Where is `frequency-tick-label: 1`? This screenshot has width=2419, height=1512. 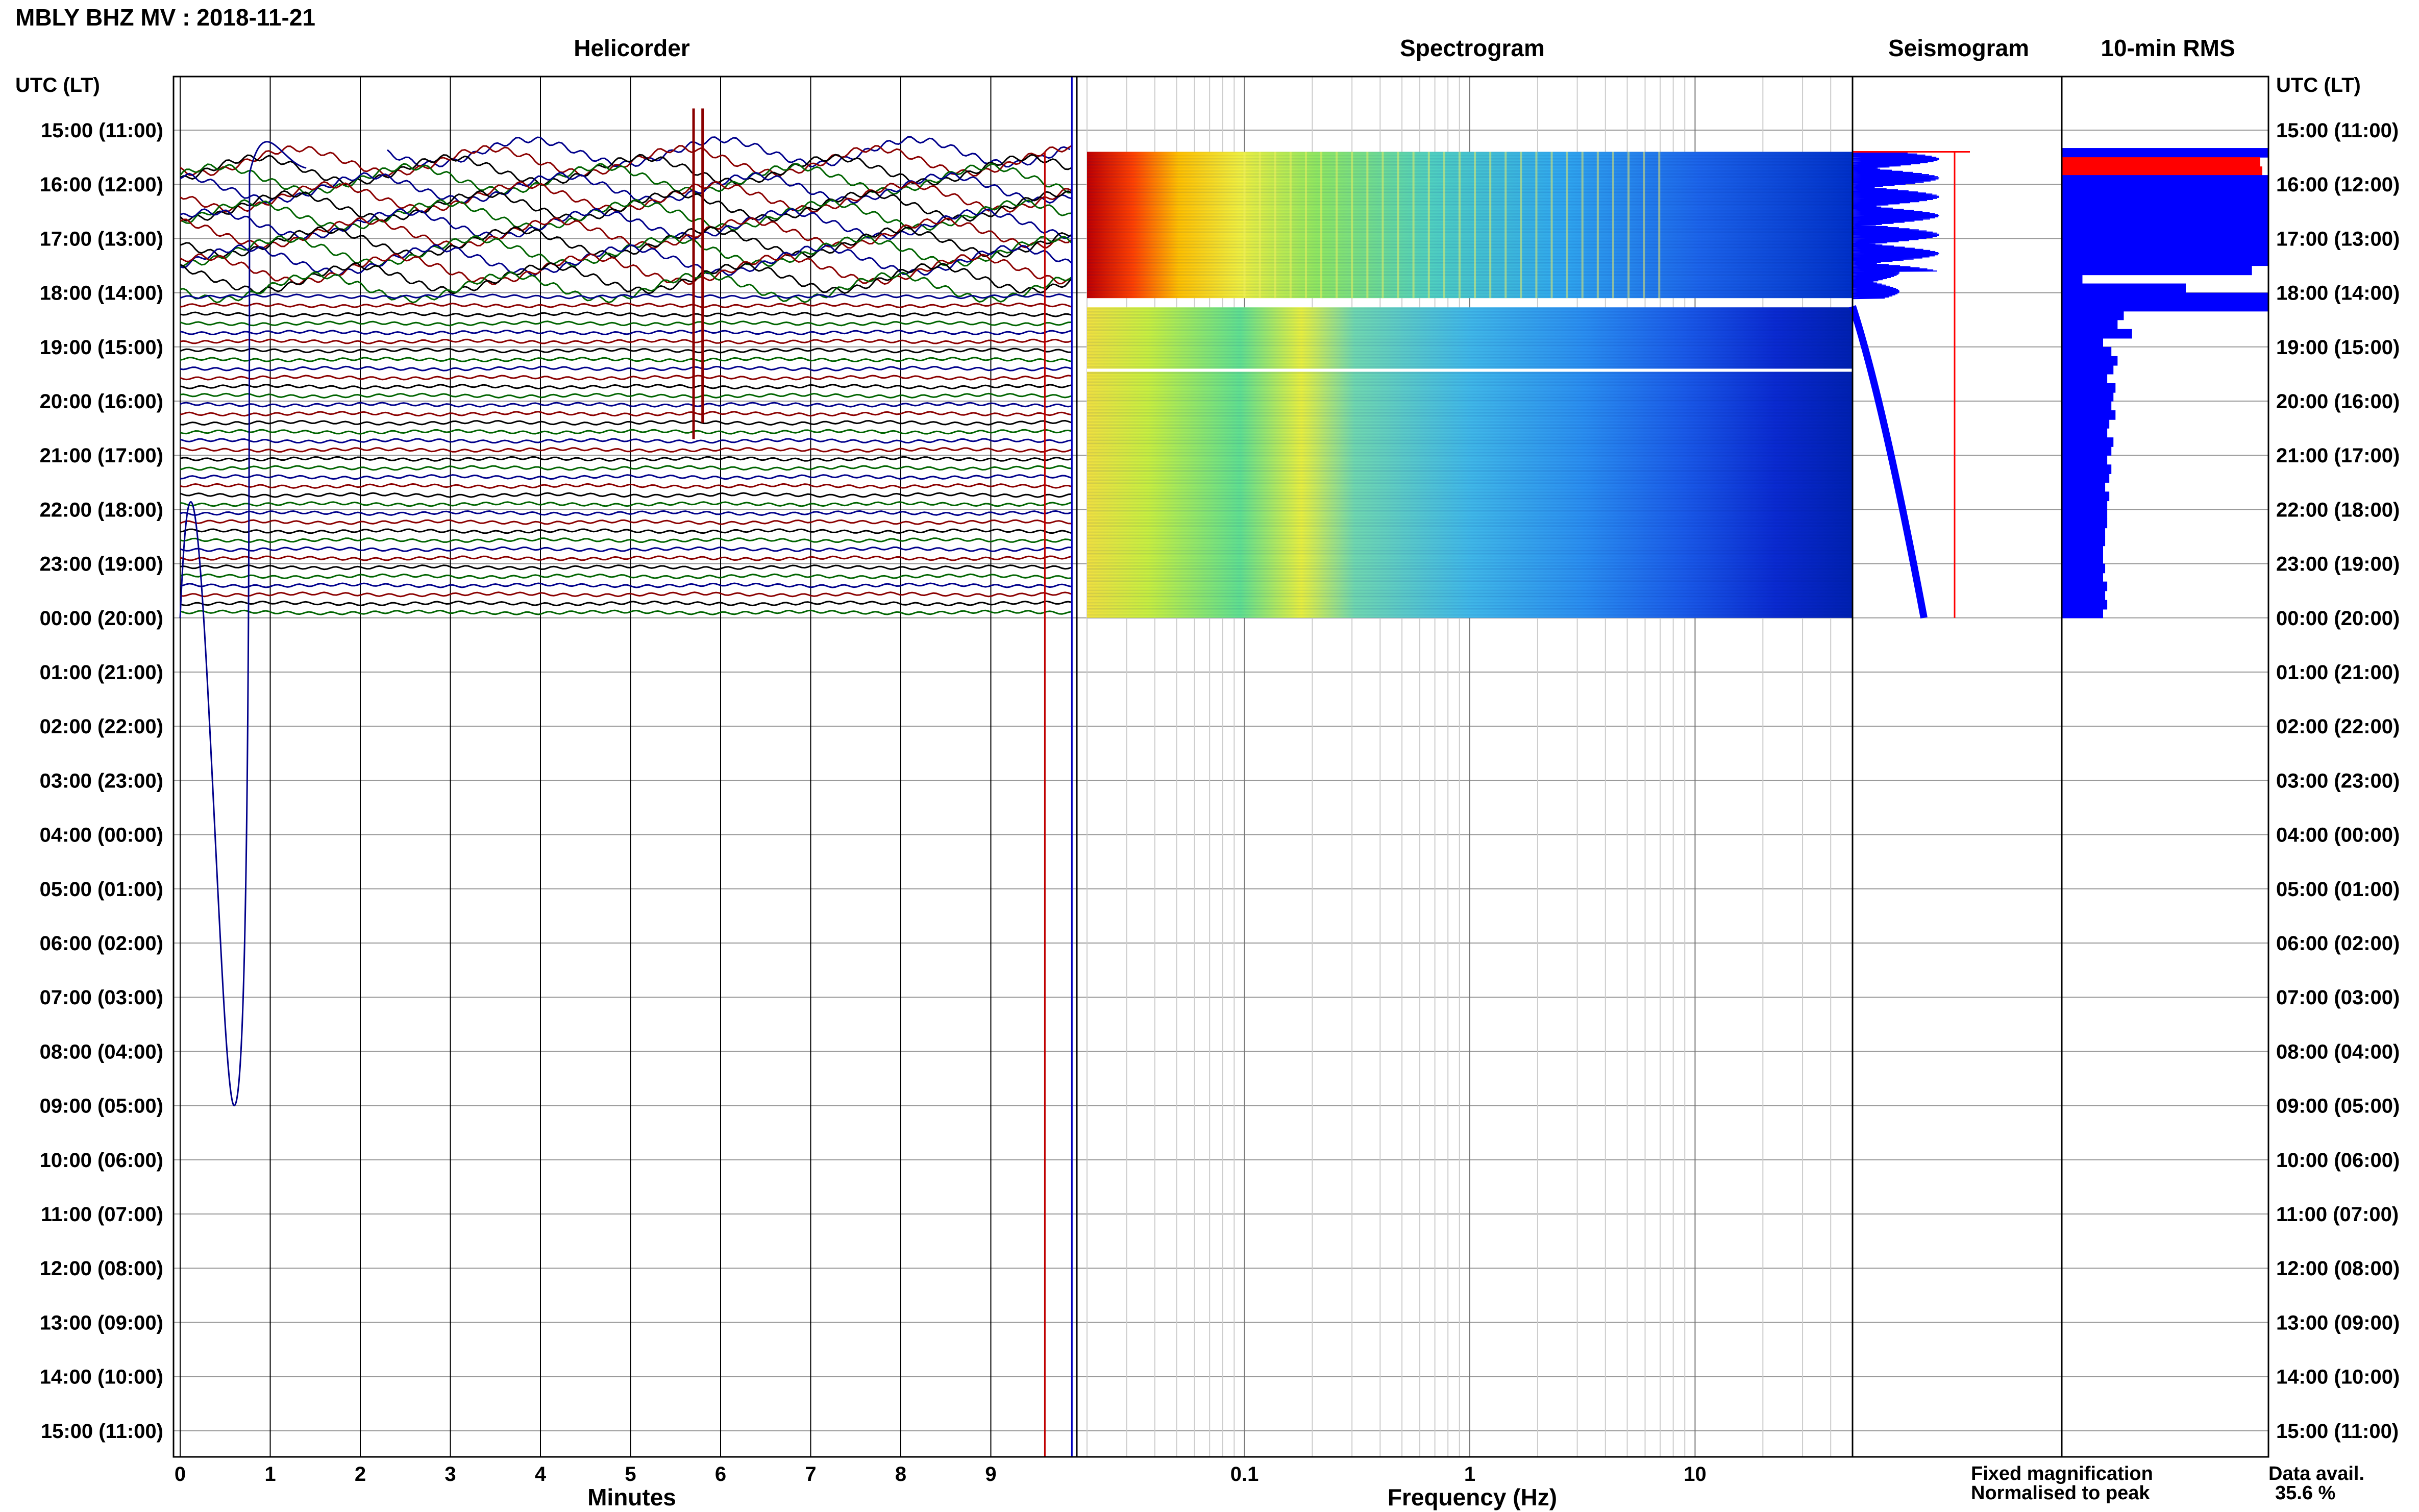
frequency-tick-label: 1 is located at coordinates (1469, 1474).